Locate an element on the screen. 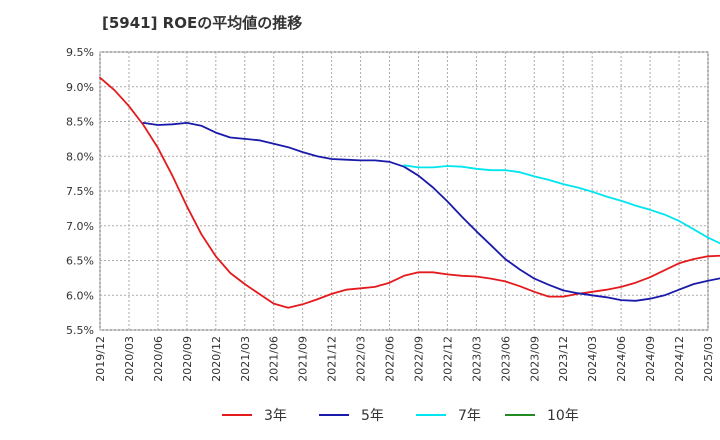  x-tick-label: 2023/09 is located at coordinates (534, 359).